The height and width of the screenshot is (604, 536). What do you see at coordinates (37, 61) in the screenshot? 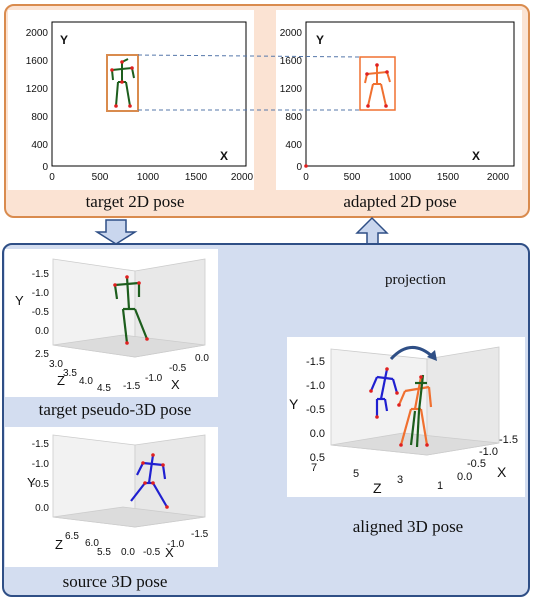
I see `y-tick: 1600` at bounding box center [37, 61].